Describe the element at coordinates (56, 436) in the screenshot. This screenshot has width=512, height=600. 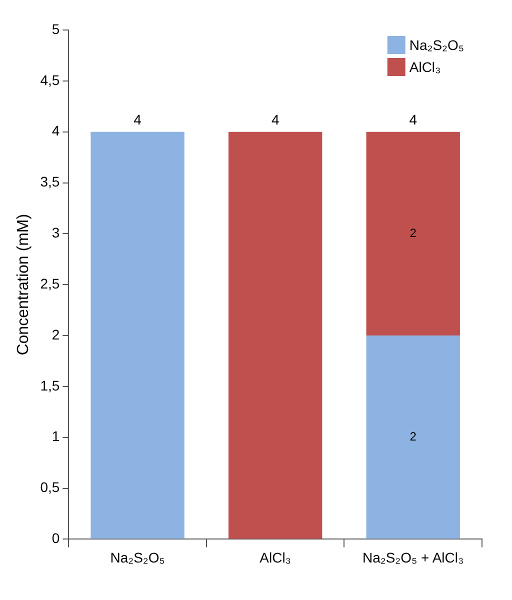
I see `y-tick-label: 1` at that location.